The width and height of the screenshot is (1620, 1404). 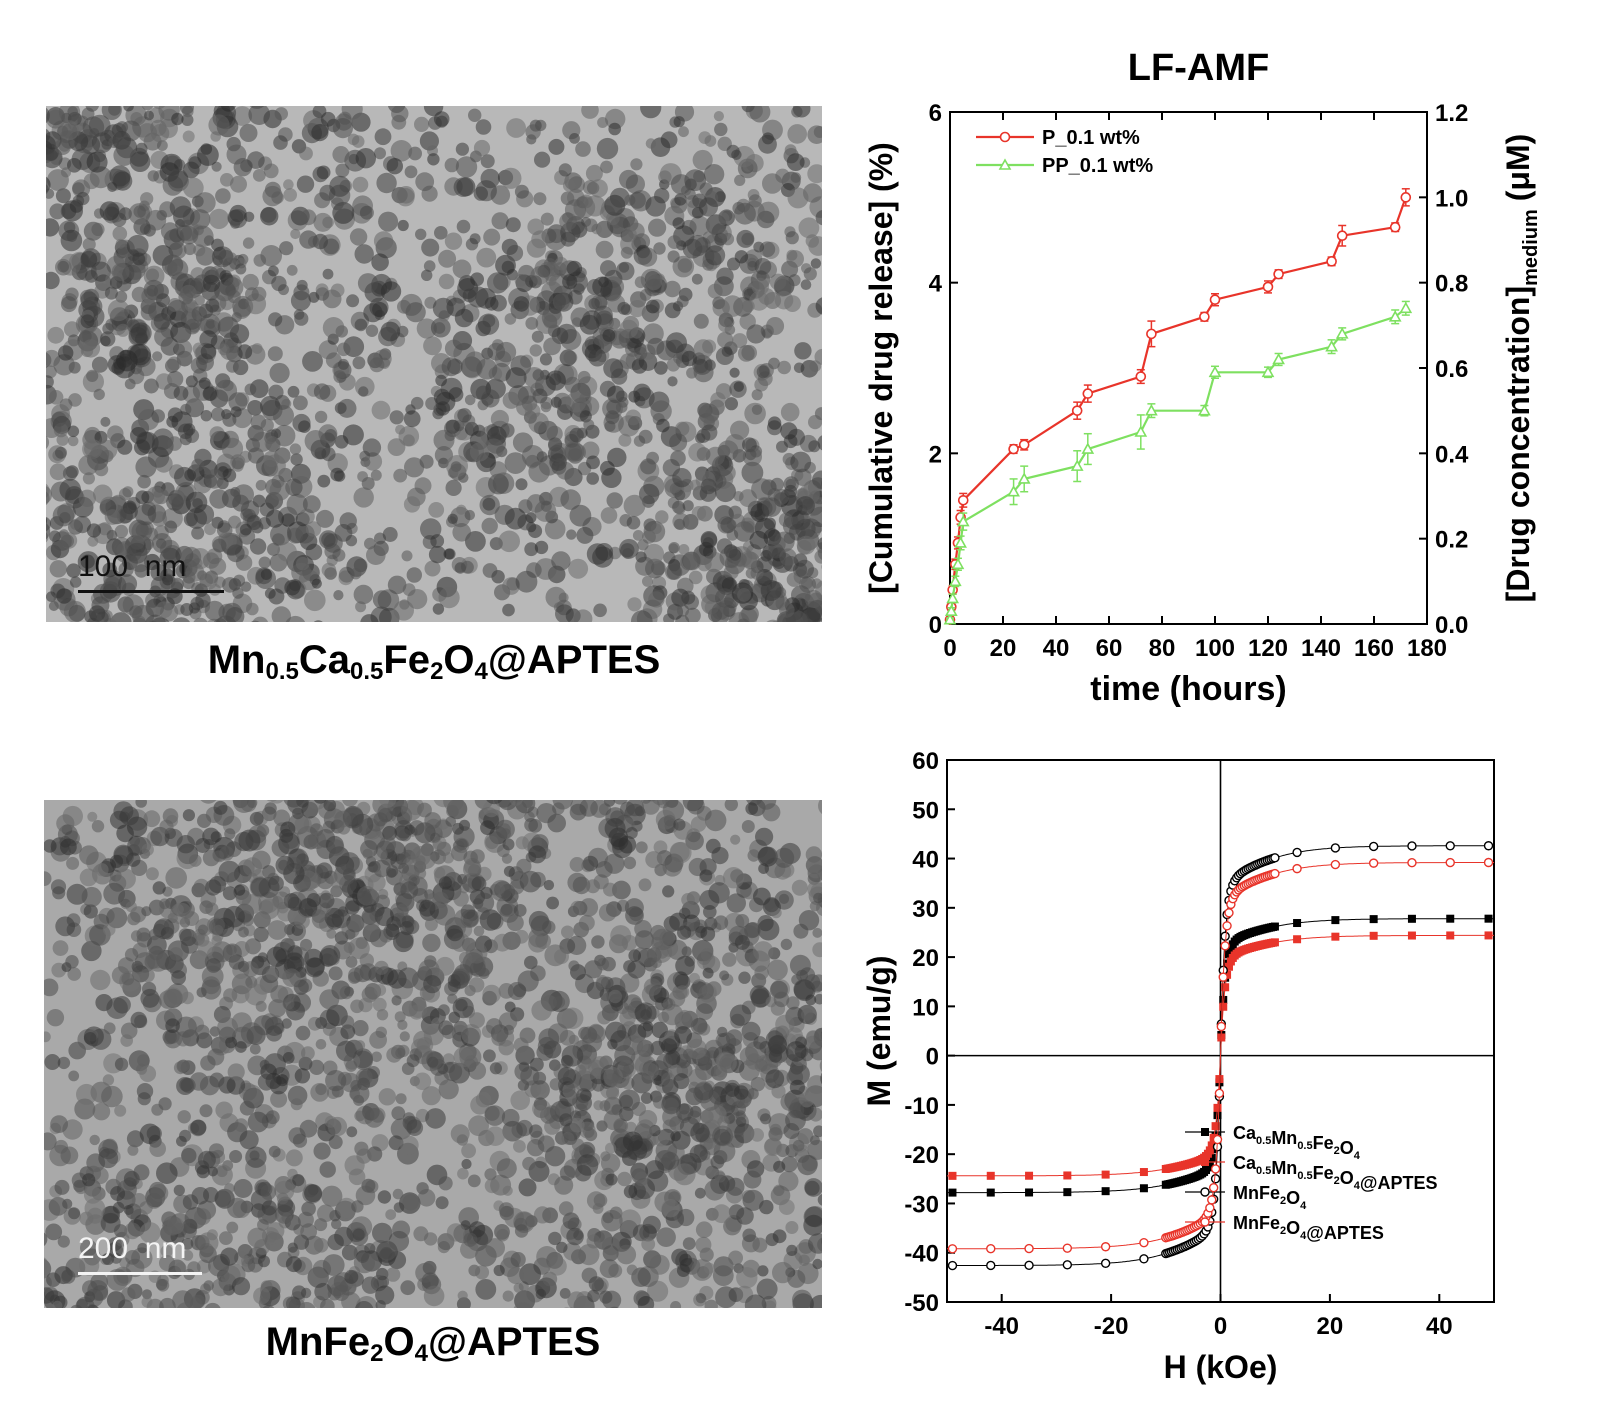 What do you see at coordinates (1357, 1156) in the screenshot?
I see `legend-subscript: 4` at bounding box center [1357, 1156].